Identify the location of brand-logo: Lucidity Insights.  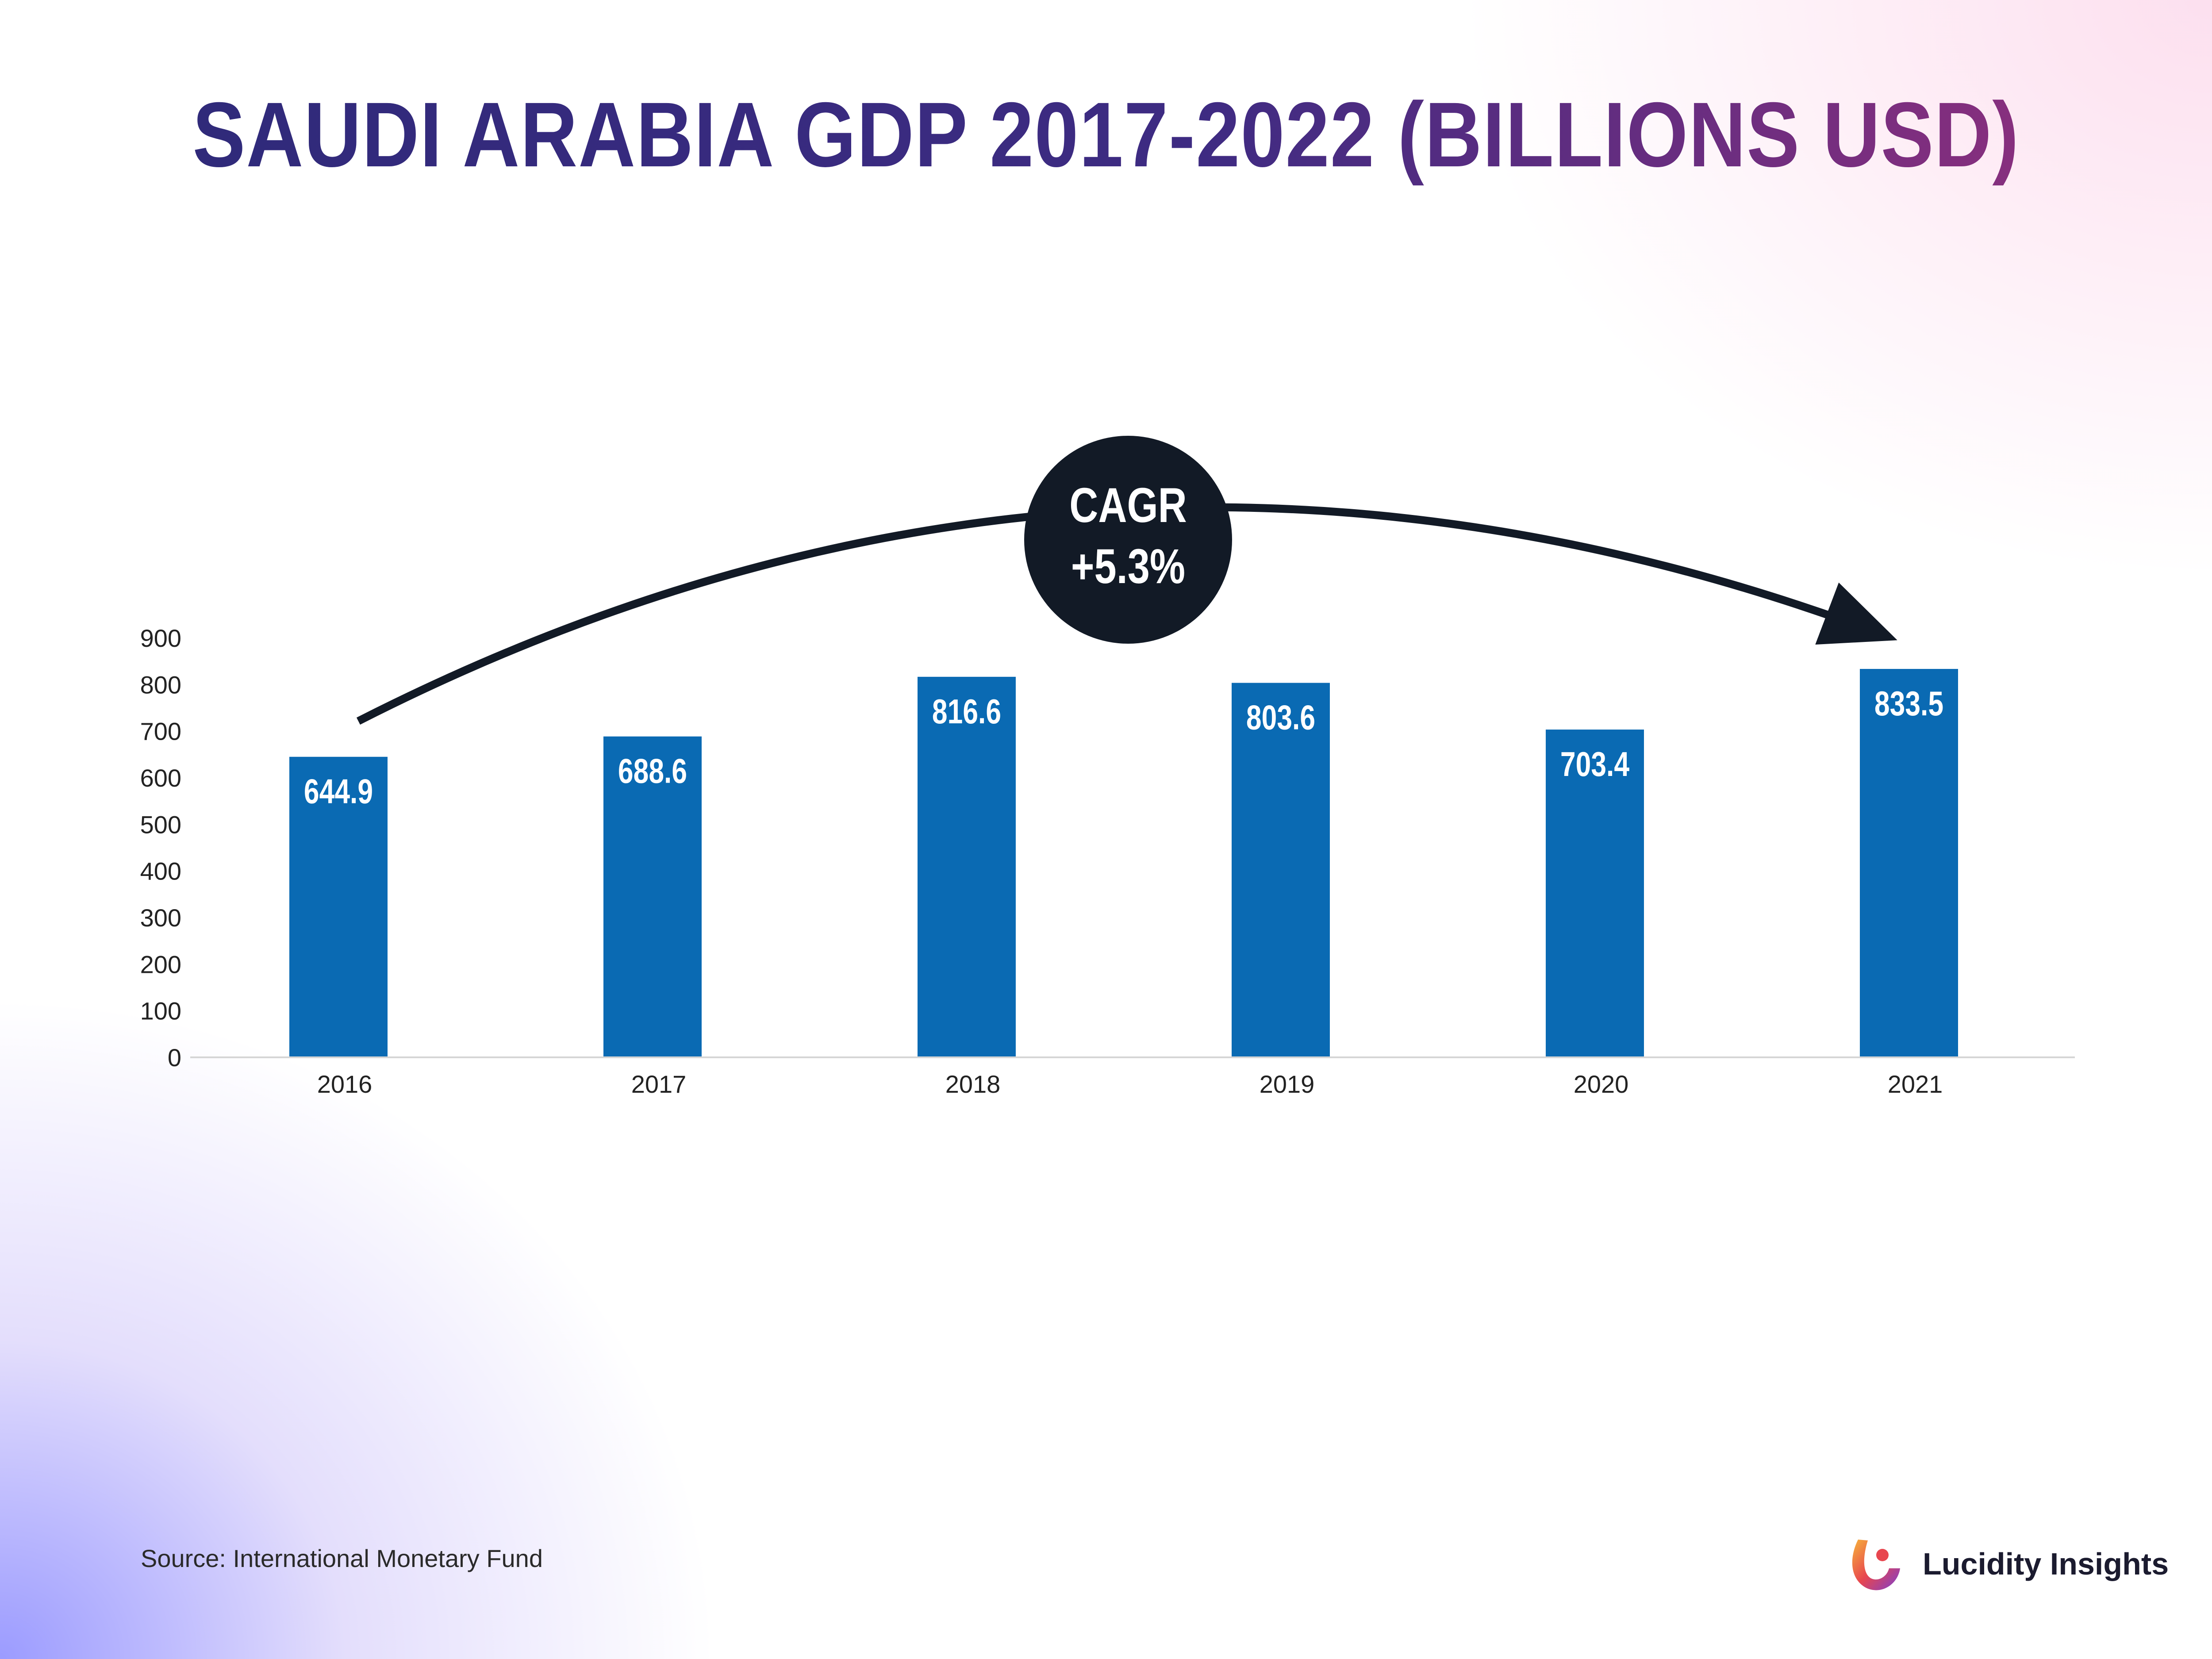
(2004, 1564).